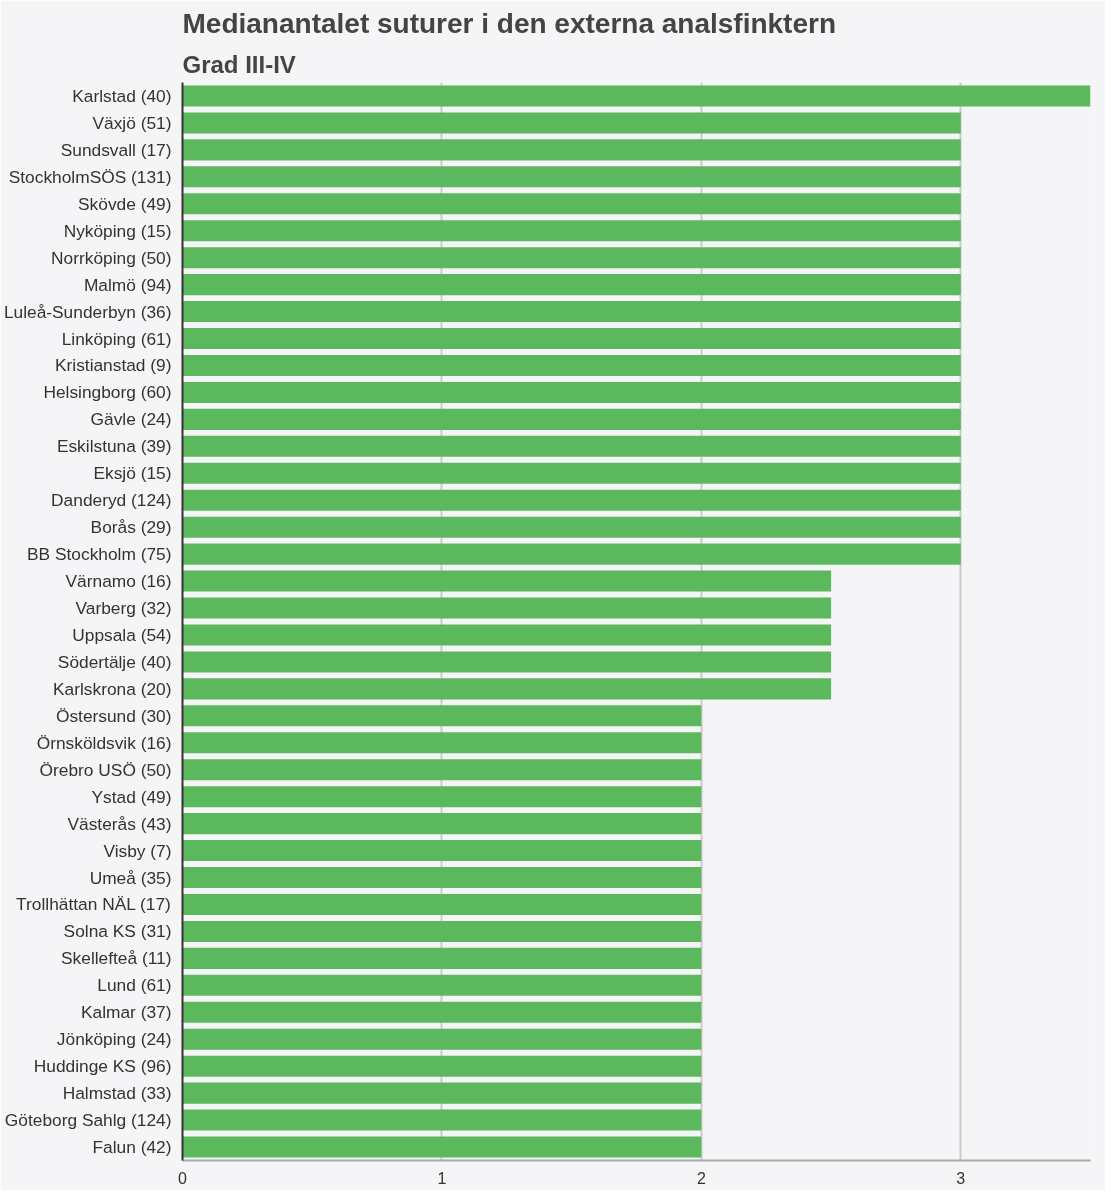  I want to click on x-tick-label: 3, so click(961, 1178).